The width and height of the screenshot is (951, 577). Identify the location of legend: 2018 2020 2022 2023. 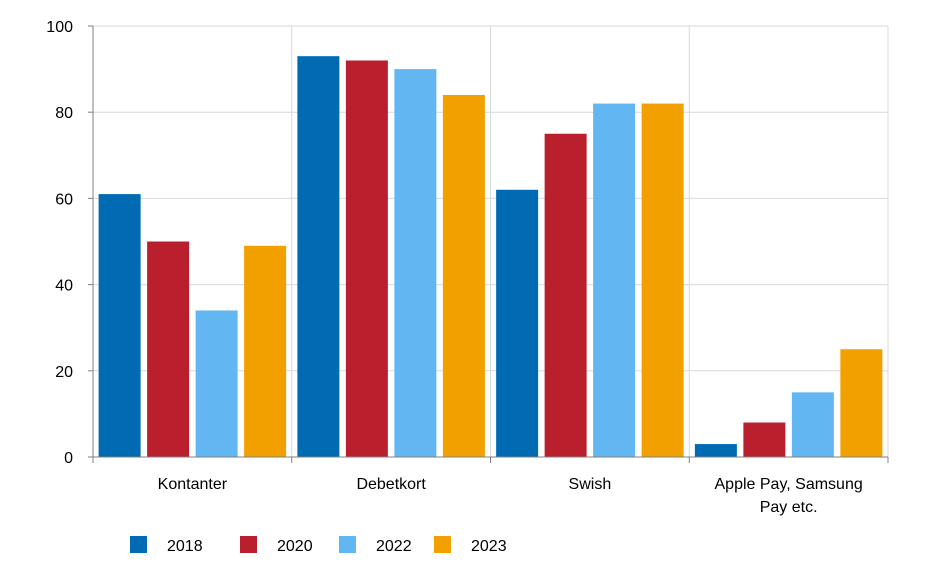
(318, 545).